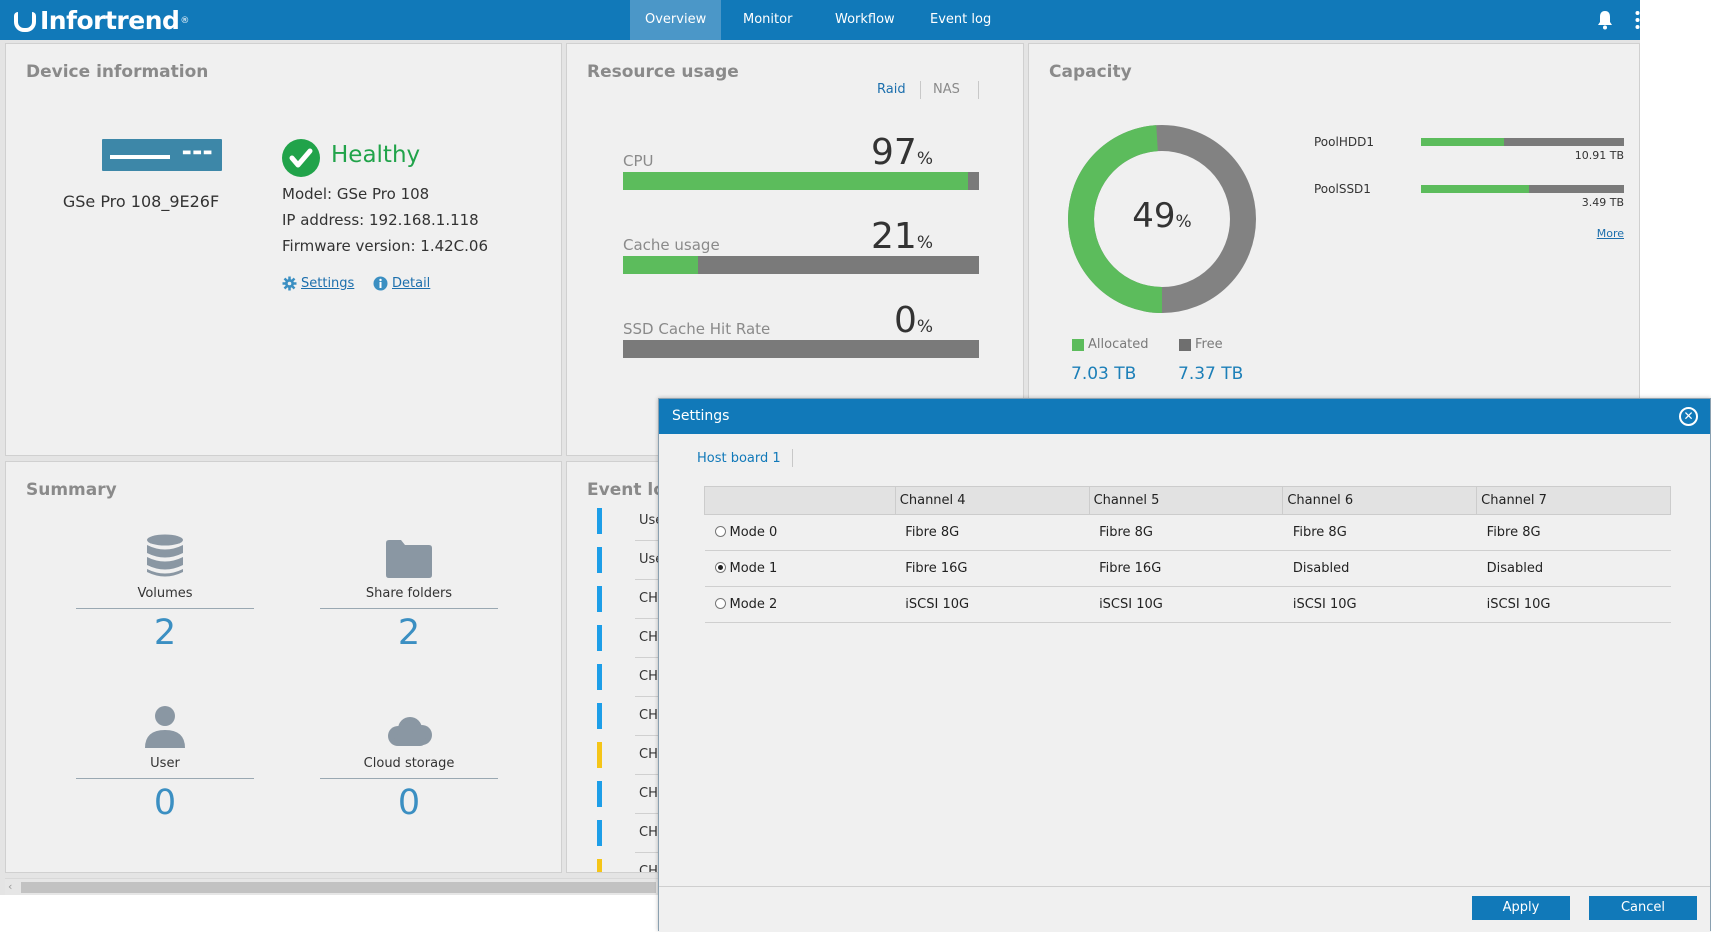  I want to click on horizontal-scrollbar: ‹, so click(332, 886).